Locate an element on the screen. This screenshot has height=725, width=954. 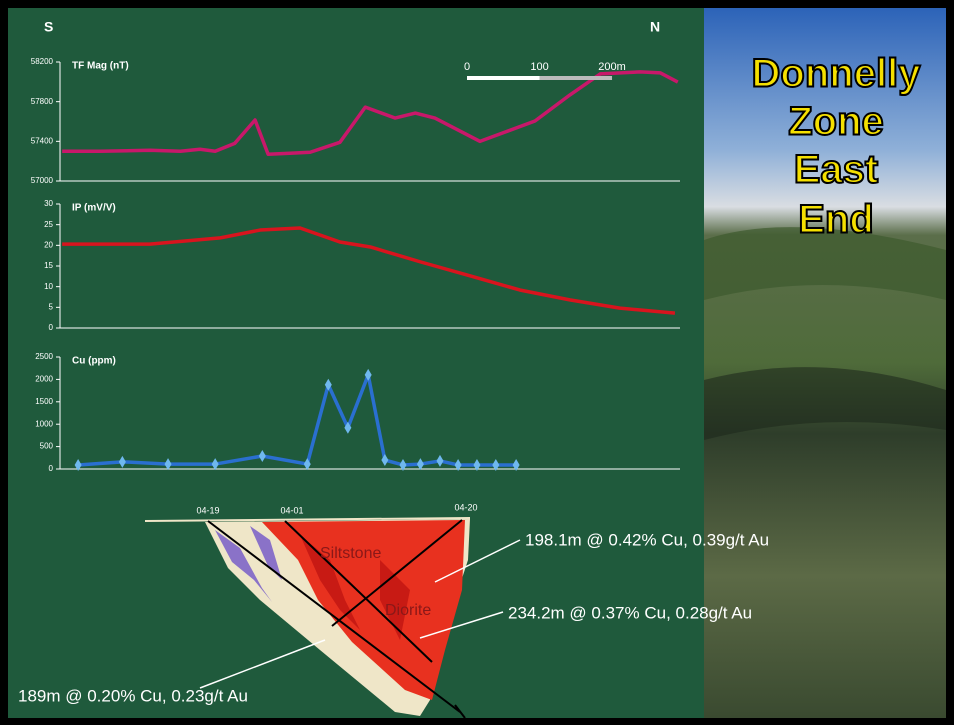
y-tick-label: 25 is located at coordinates (48, 224).